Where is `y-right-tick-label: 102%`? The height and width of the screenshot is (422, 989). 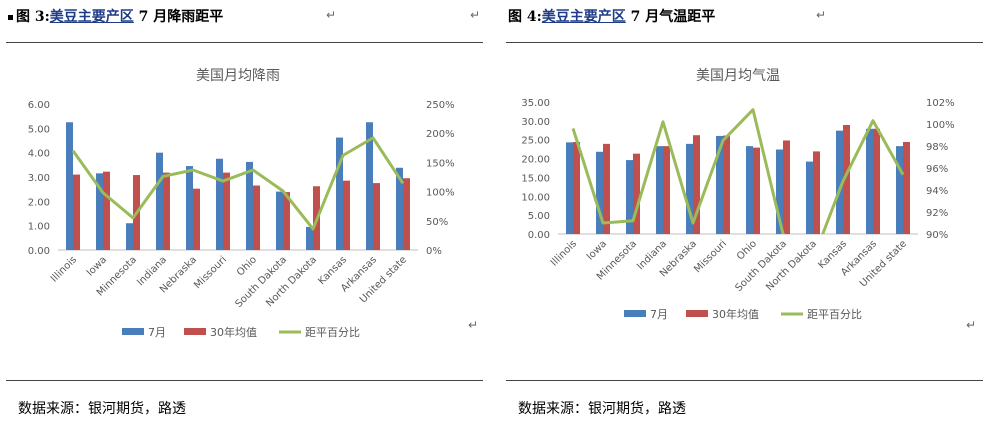 y-right-tick-label: 102% is located at coordinates (940, 103).